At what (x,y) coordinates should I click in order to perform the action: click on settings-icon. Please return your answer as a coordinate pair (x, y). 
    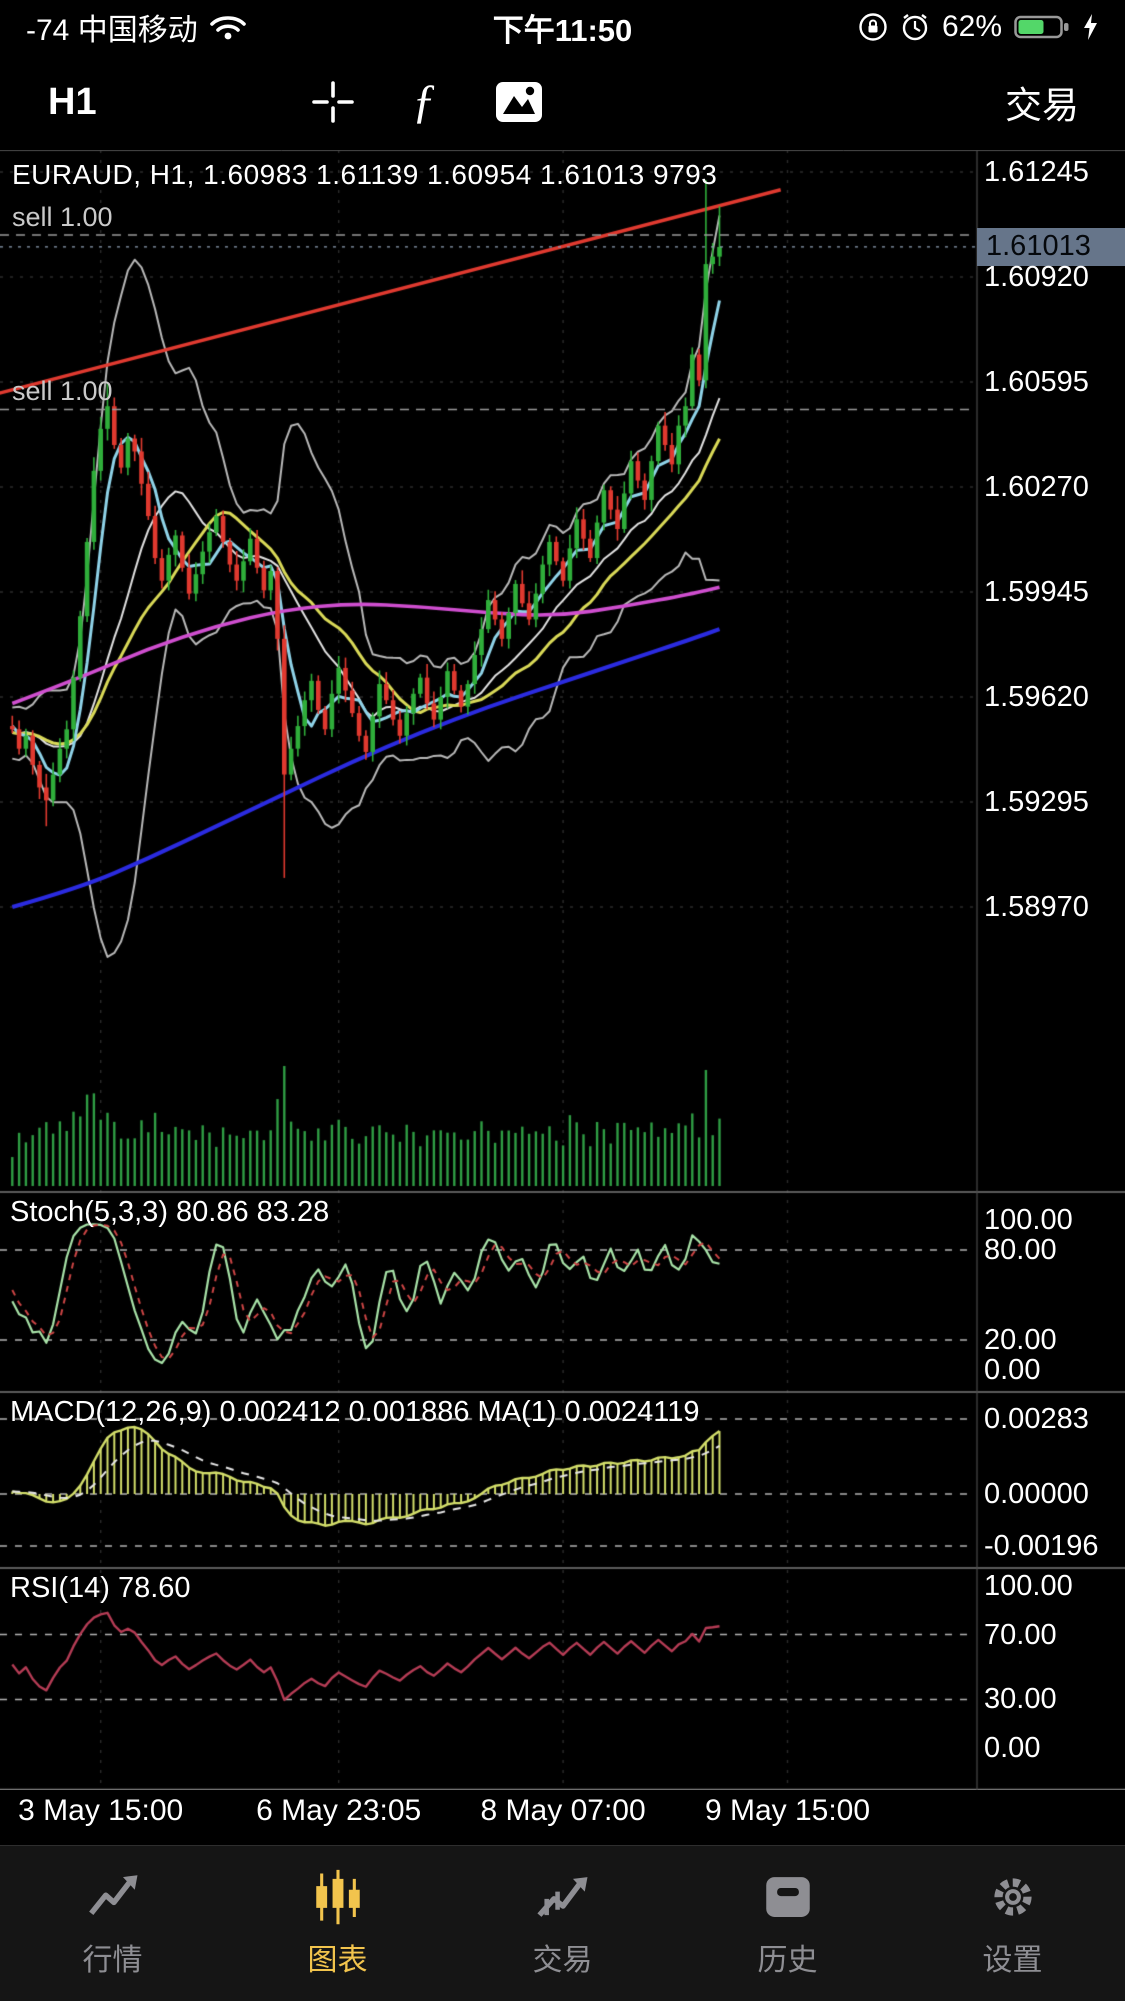
    Looking at the image, I should click on (1012, 1897).